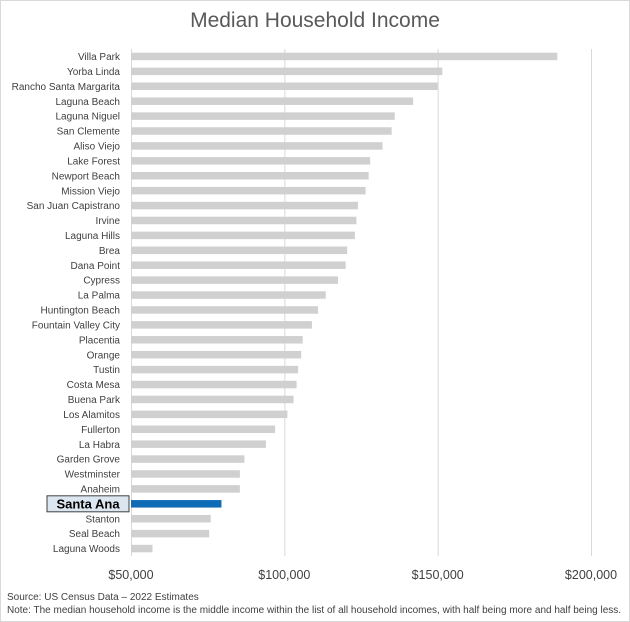  What do you see at coordinates (93, 72) in the screenshot?
I see `category-label-yorba-linda: Yorba Linda` at bounding box center [93, 72].